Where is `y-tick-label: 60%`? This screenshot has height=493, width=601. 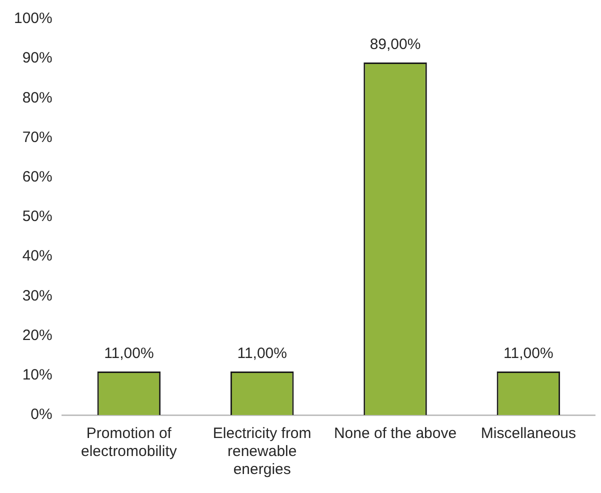 y-tick-label: 60% is located at coordinates (37, 177).